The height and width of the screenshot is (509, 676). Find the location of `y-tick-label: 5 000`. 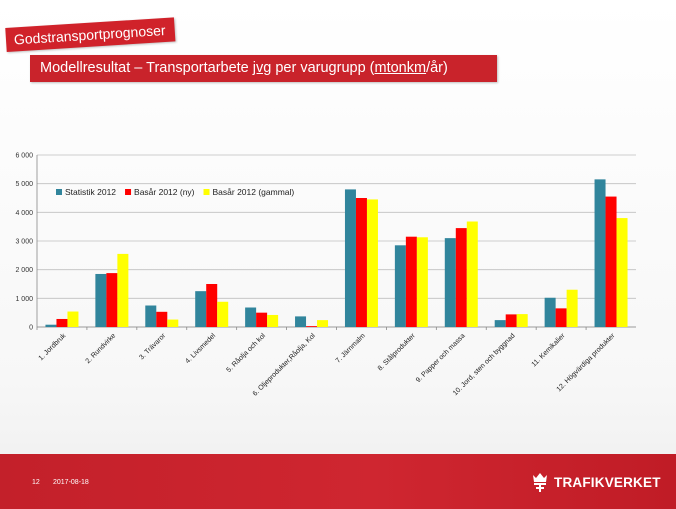

y-tick-label: 5 000 is located at coordinates (24, 184).